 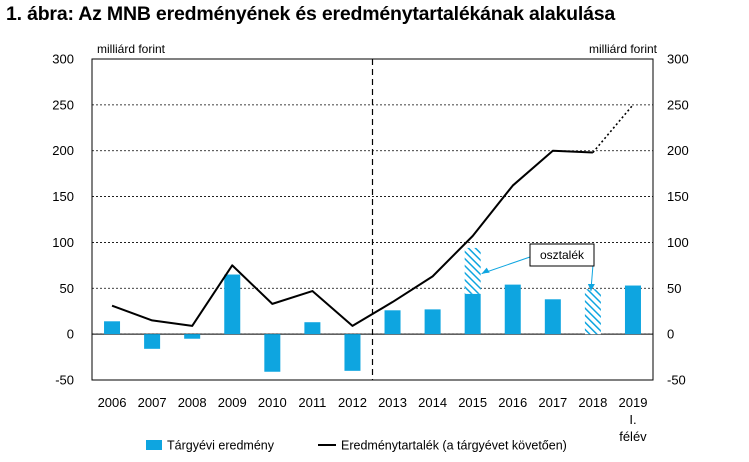 I want to click on x-tick-label: 2015, so click(x=472, y=402).